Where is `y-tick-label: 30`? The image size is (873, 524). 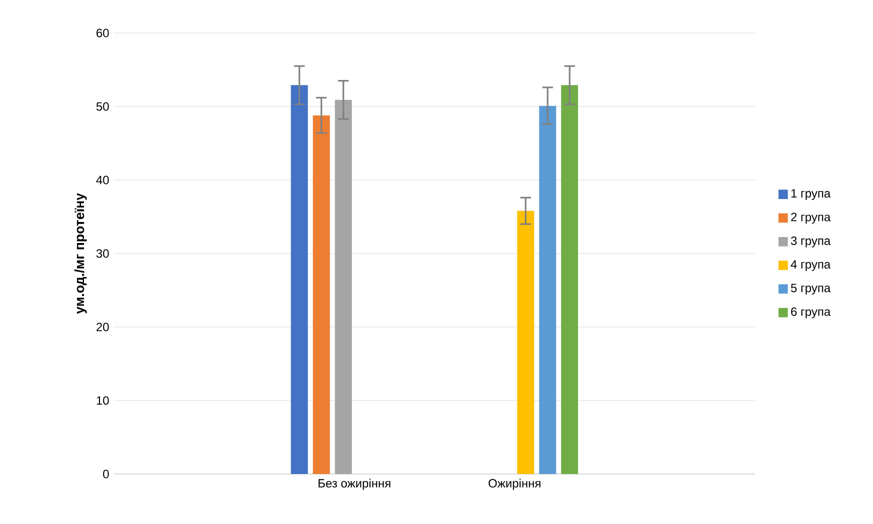 y-tick-label: 30 is located at coordinates (102, 253).